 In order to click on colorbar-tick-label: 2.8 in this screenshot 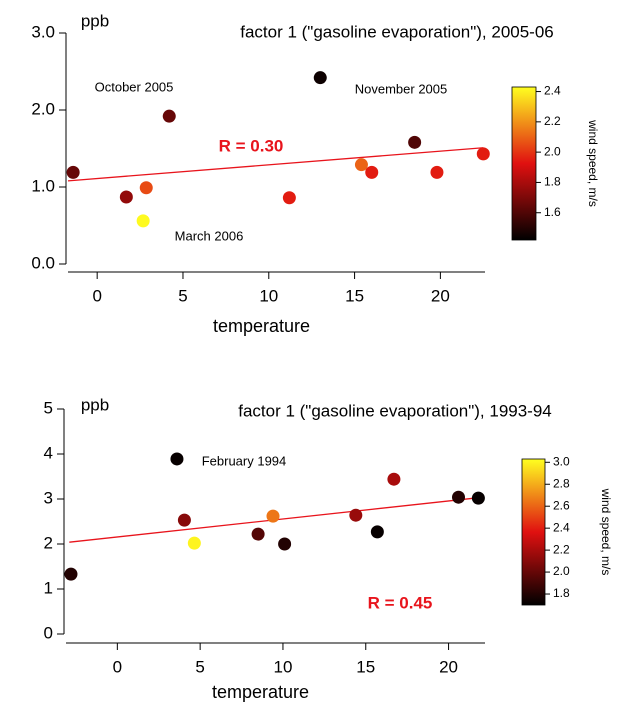, I will do `click(561, 483)`.